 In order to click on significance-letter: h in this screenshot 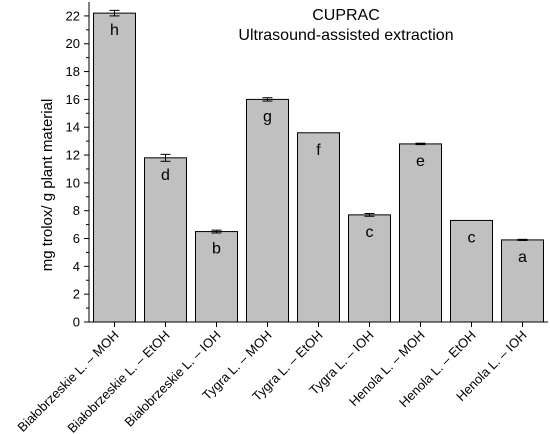, I will do `click(114, 30)`.